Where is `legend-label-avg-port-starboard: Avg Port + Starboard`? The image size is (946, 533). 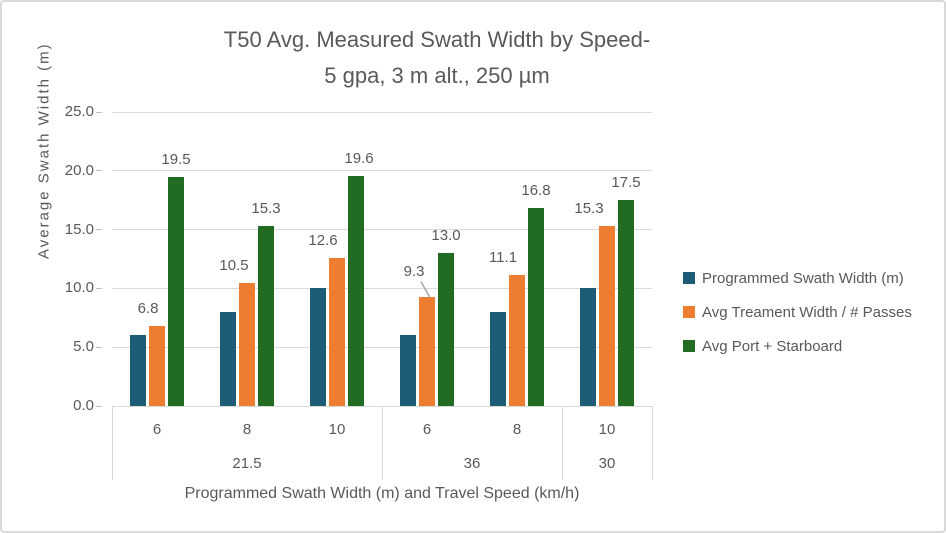 legend-label-avg-port-starboard: Avg Port + Starboard is located at coordinates (772, 346).